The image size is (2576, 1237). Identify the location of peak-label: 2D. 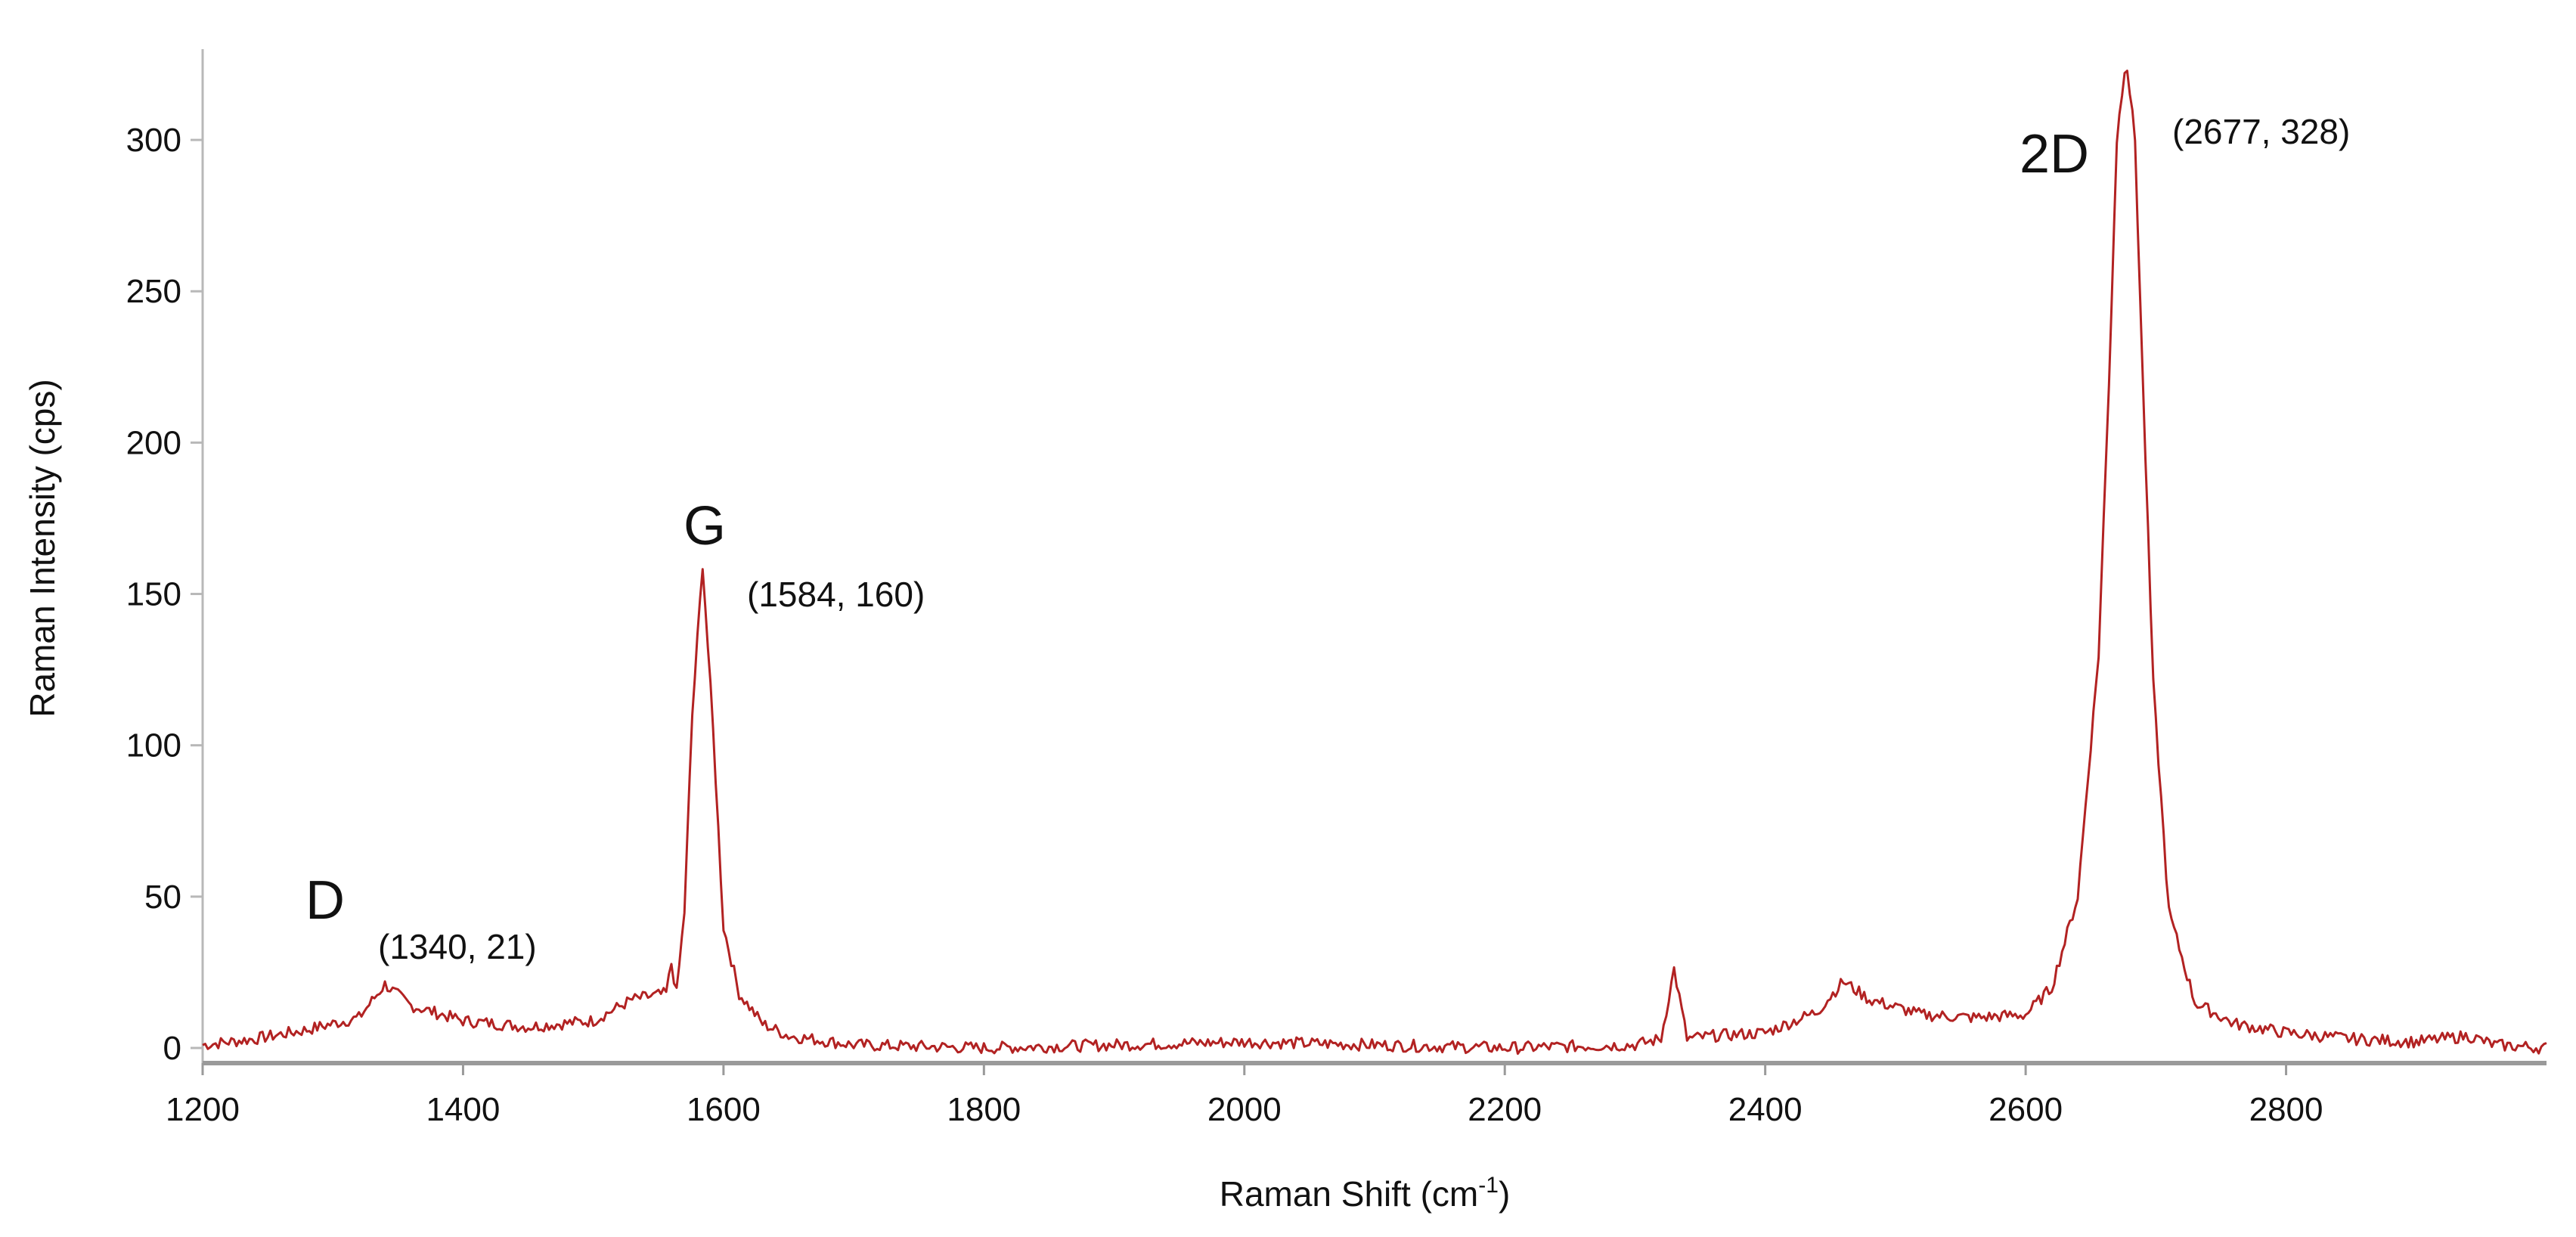
(2054, 154).